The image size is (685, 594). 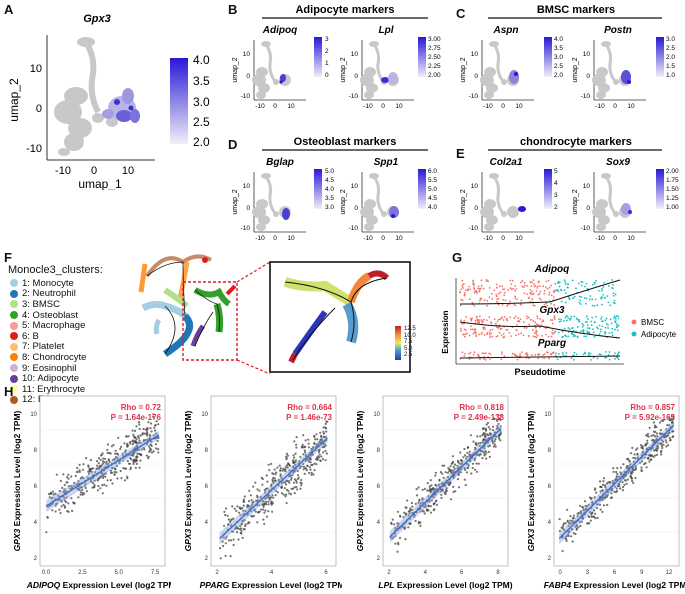 I want to click on h-ytick: 4, so click(x=379, y=523).